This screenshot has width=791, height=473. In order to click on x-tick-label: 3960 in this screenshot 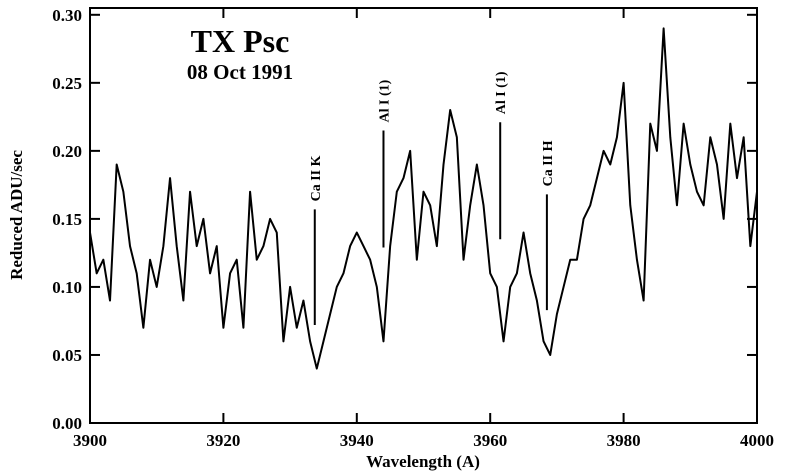, I will do `click(490, 440)`.